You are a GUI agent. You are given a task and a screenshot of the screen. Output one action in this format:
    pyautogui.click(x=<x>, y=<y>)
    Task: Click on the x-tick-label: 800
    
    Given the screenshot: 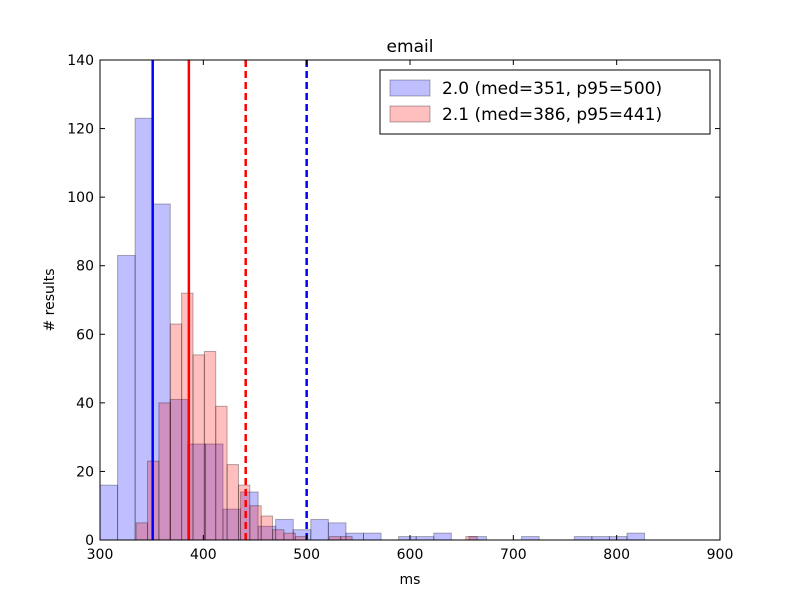 What is the action you would take?
    pyautogui.click(x=616, y=555)
    